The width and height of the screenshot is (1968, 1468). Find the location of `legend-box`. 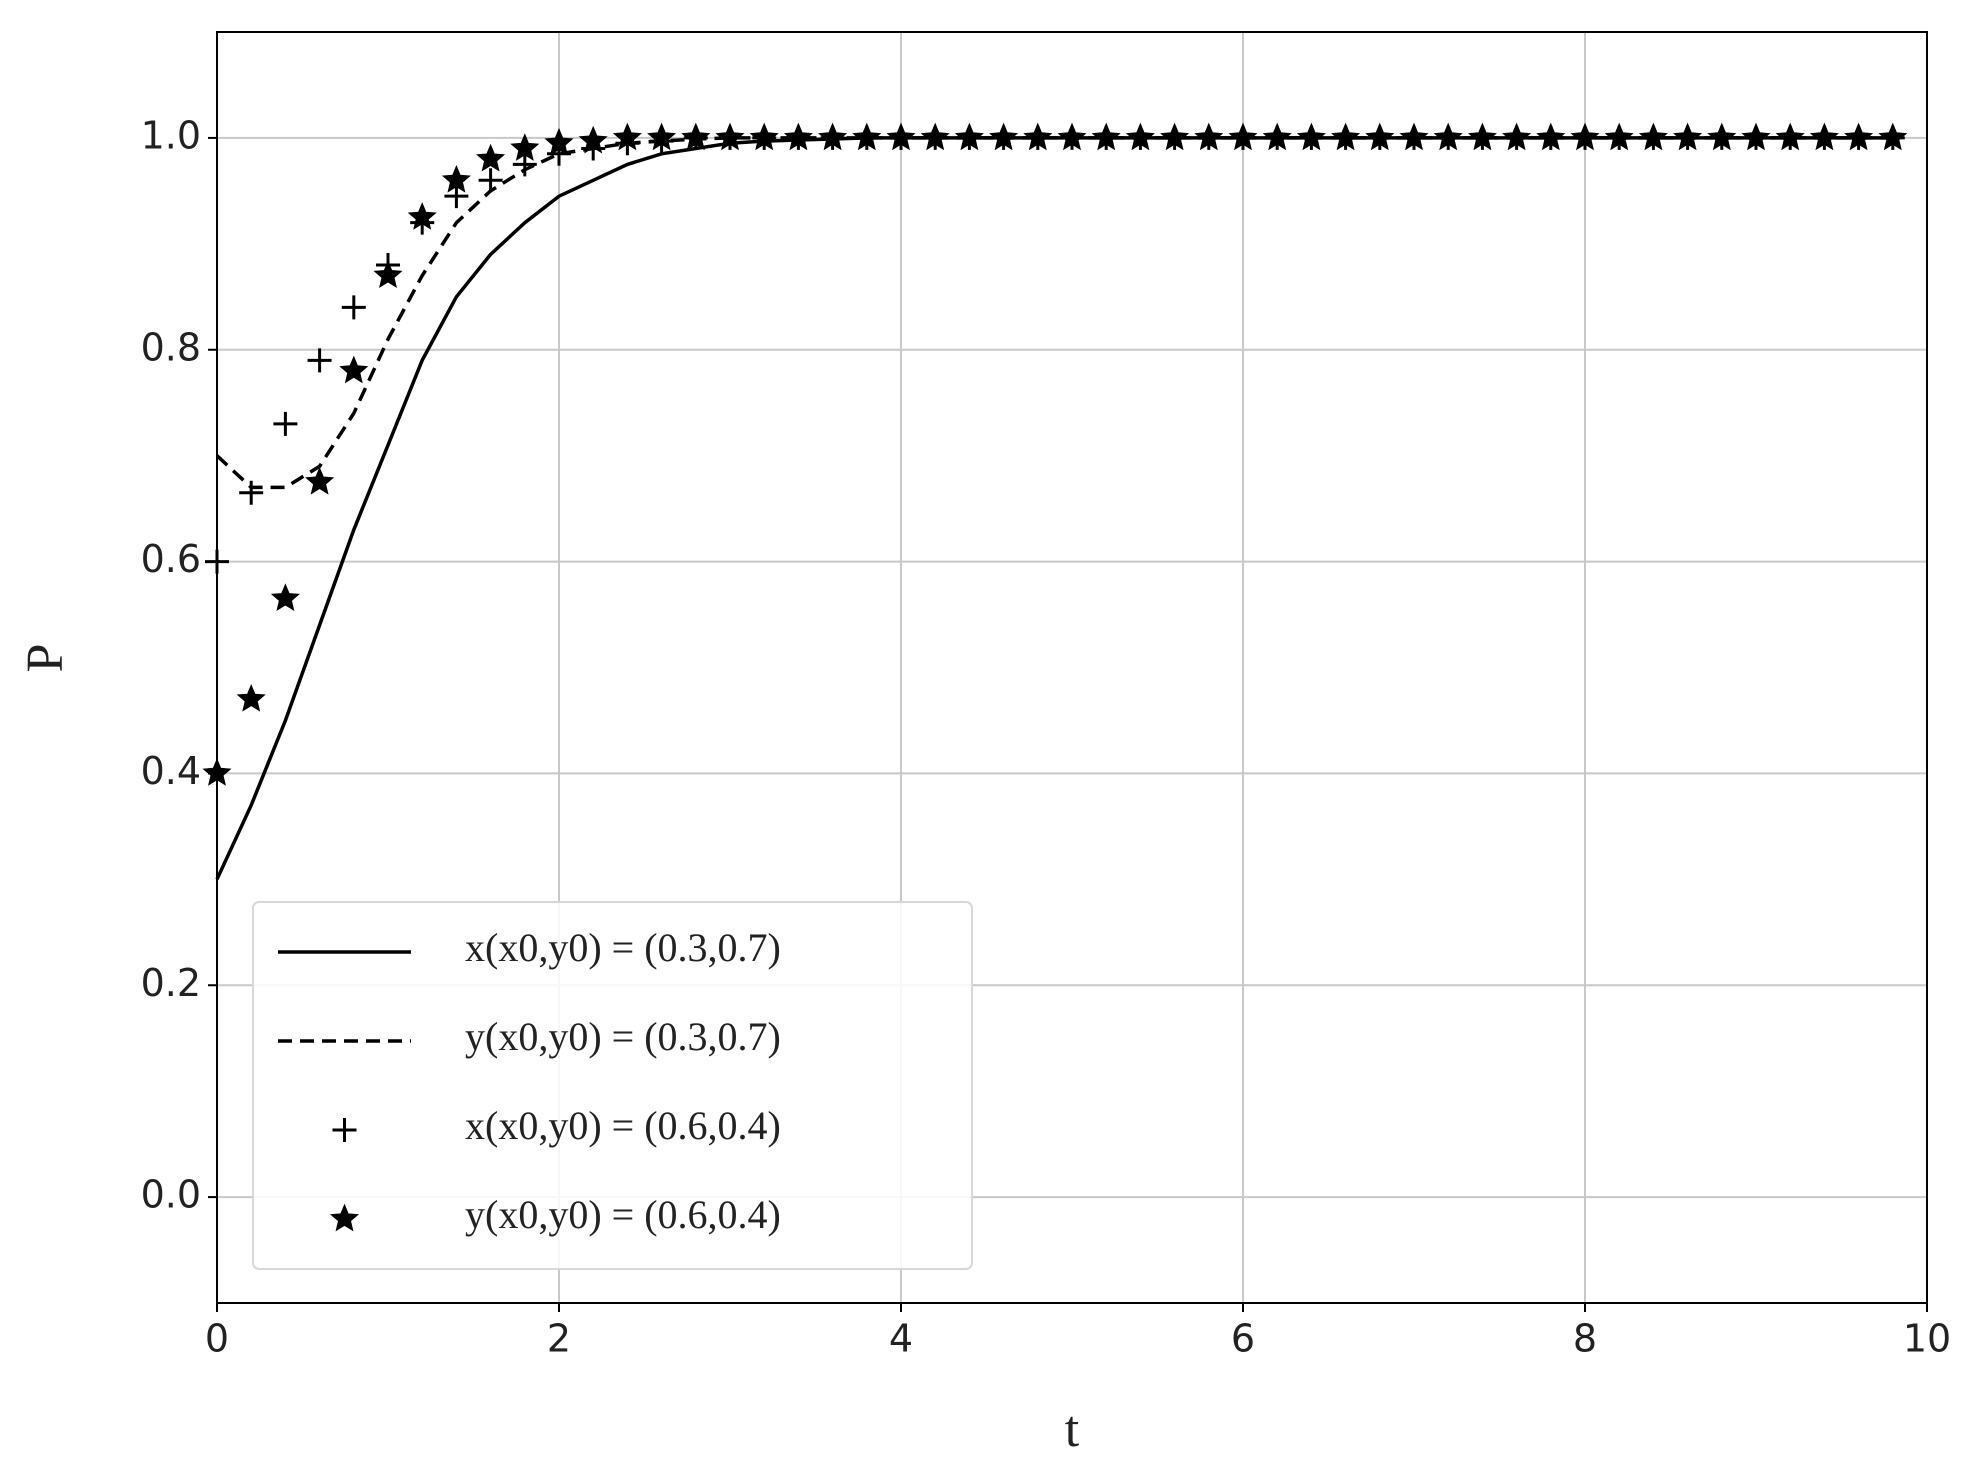

legend-box is located at coordinates (612, 1085).